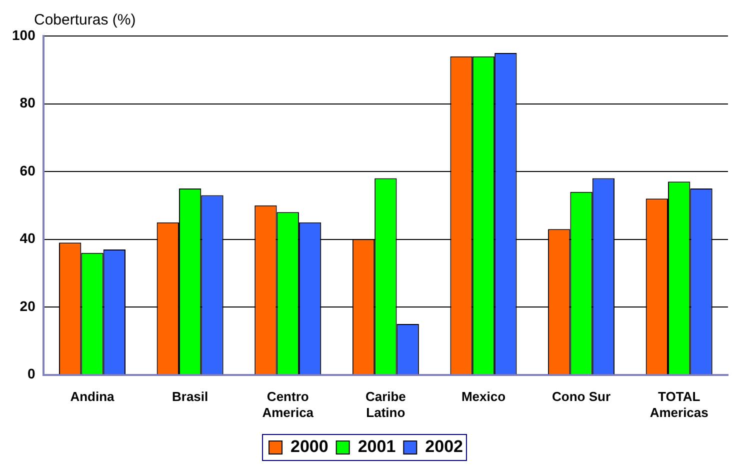 Image resolution: width=732 pixels, height=470 pixels. Describe the element at coordinates (679, 404) in the screenshot. I see `x-tick-label: TOTAL Americas` at that location.